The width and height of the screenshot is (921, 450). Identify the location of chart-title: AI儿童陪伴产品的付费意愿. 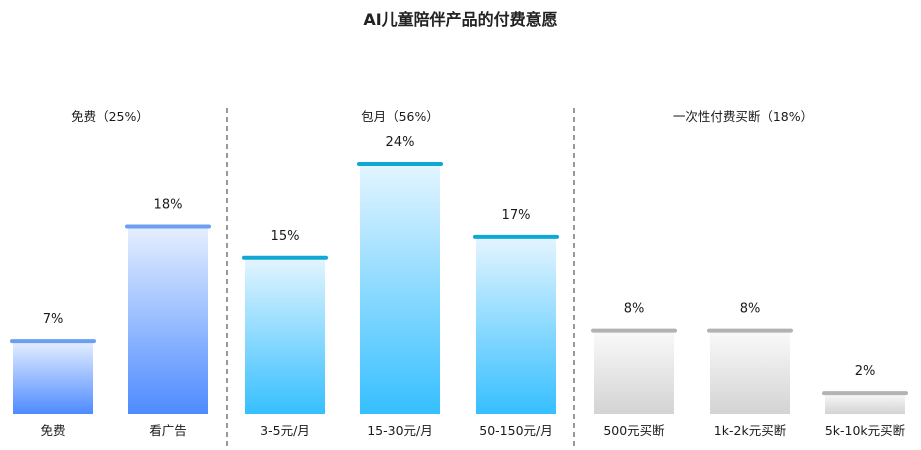
(460, 19).